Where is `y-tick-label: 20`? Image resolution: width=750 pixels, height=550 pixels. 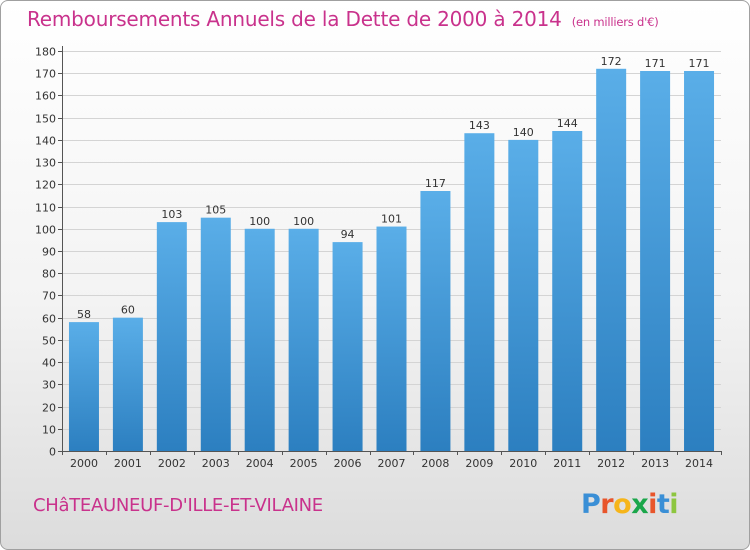 y-tick-label: 20 is located at coordinates (49, 408).